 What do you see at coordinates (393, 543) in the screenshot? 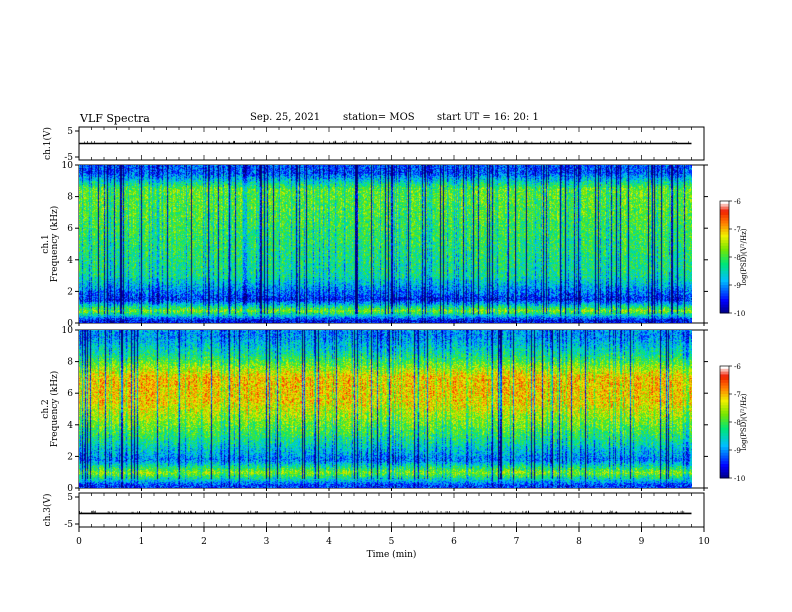
I see `x-axis: 0 1 2 3 4 5 6 7 8 9 10 Time (min)` at bounding box center [393, 543].